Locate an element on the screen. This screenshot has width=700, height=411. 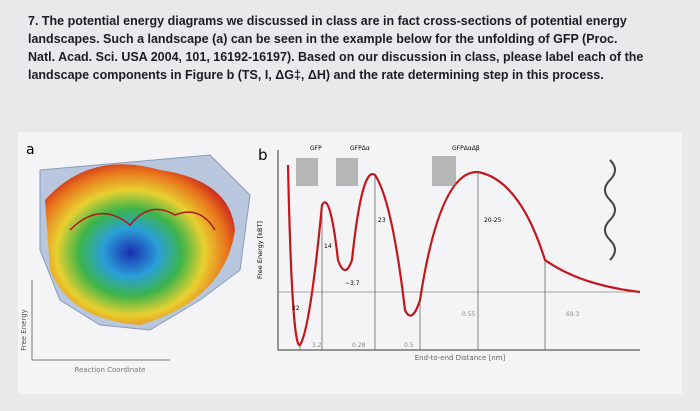
axis-label: Free Energy [kBT] is located at coordinates (260, 250).